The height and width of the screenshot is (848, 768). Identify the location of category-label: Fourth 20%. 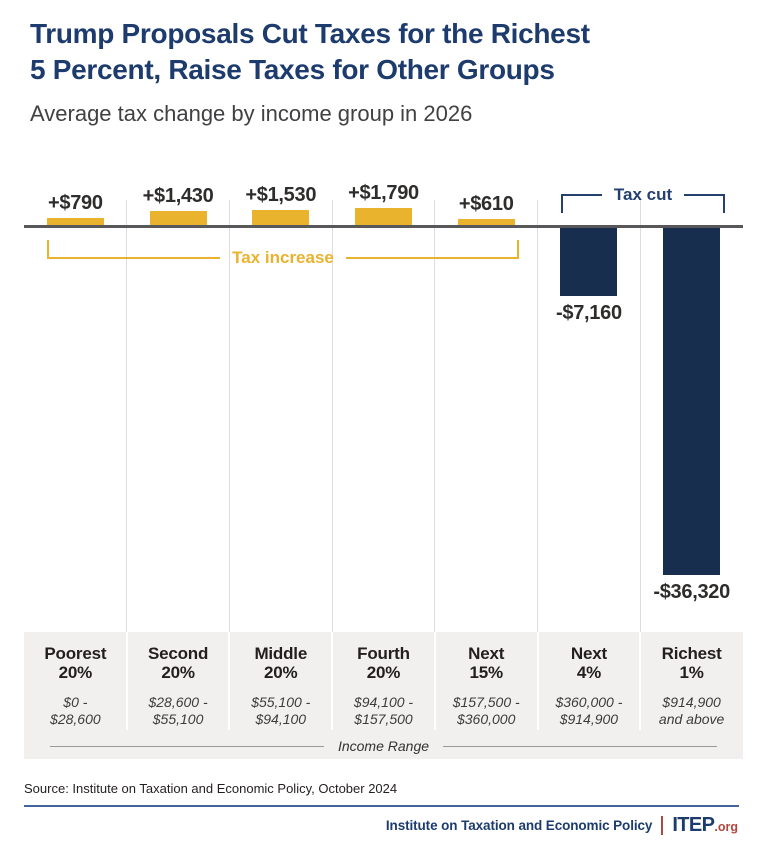
(383, 663).